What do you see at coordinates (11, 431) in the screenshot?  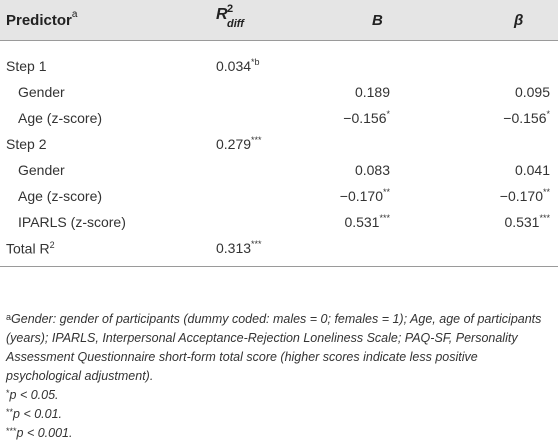 I see `footnote-p001-mark: ***` at bounding box center [11, 431].